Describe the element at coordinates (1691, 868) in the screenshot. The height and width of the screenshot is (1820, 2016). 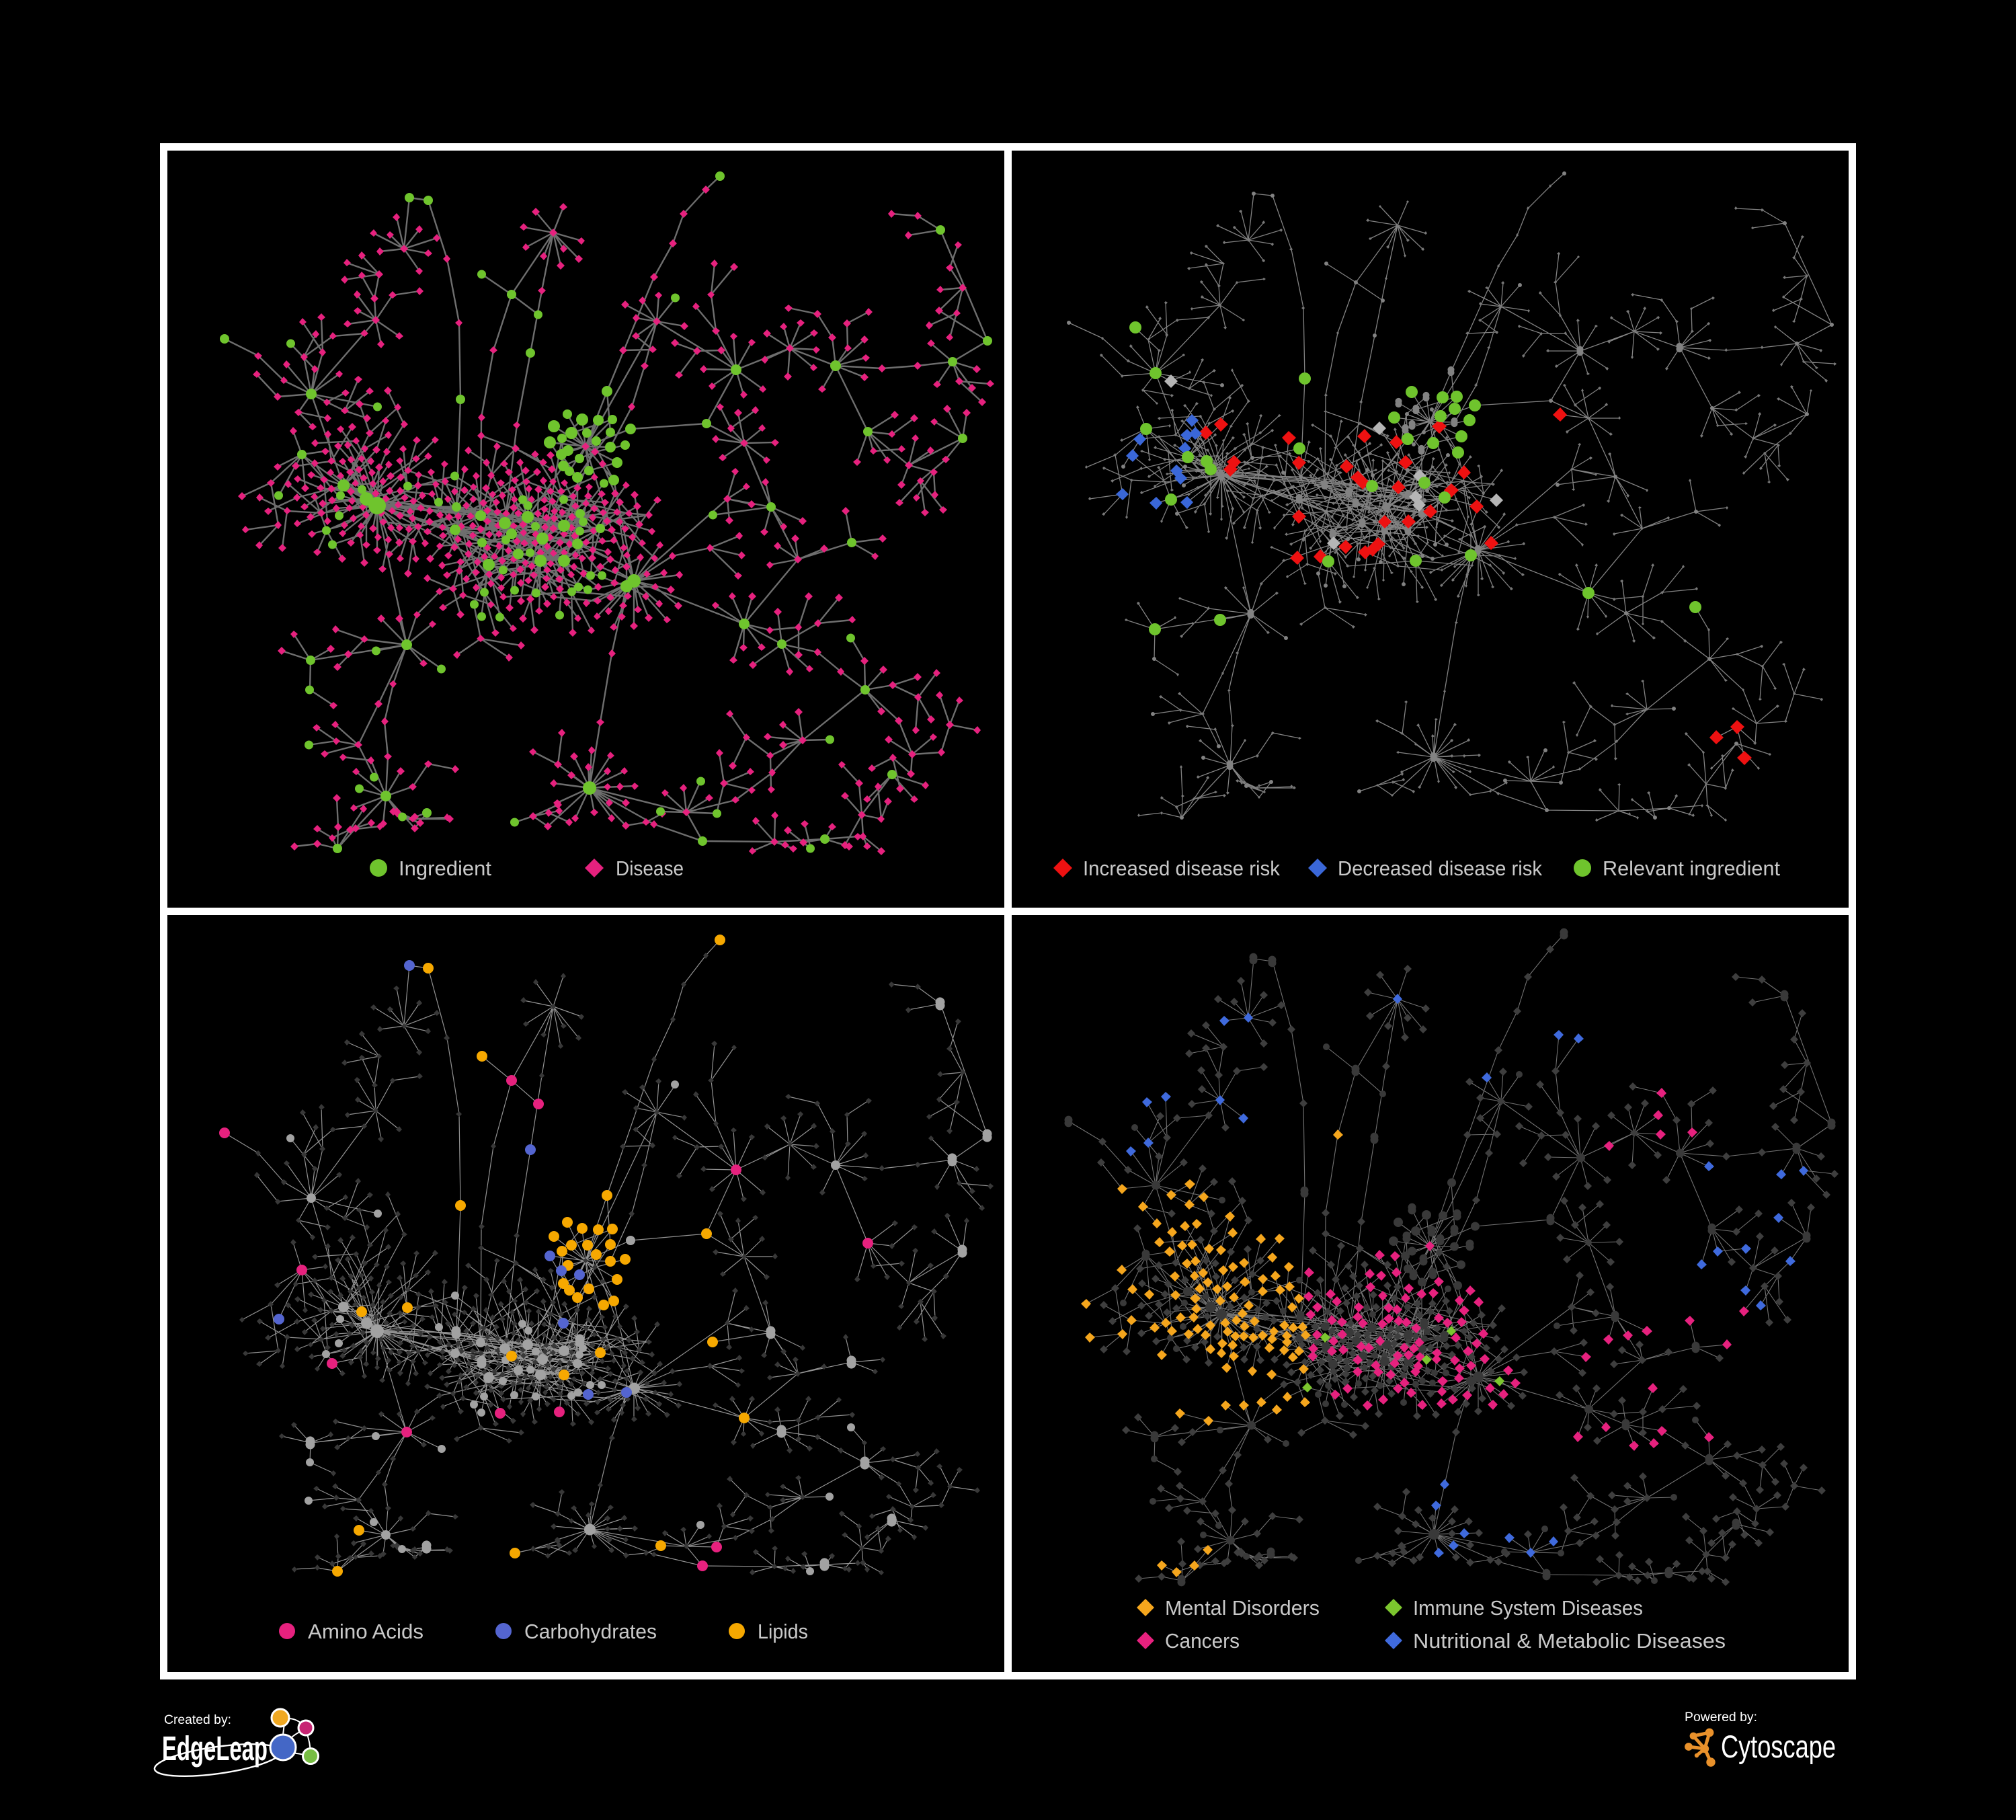
I see `svg-text: Relevant ingredient` at that location.